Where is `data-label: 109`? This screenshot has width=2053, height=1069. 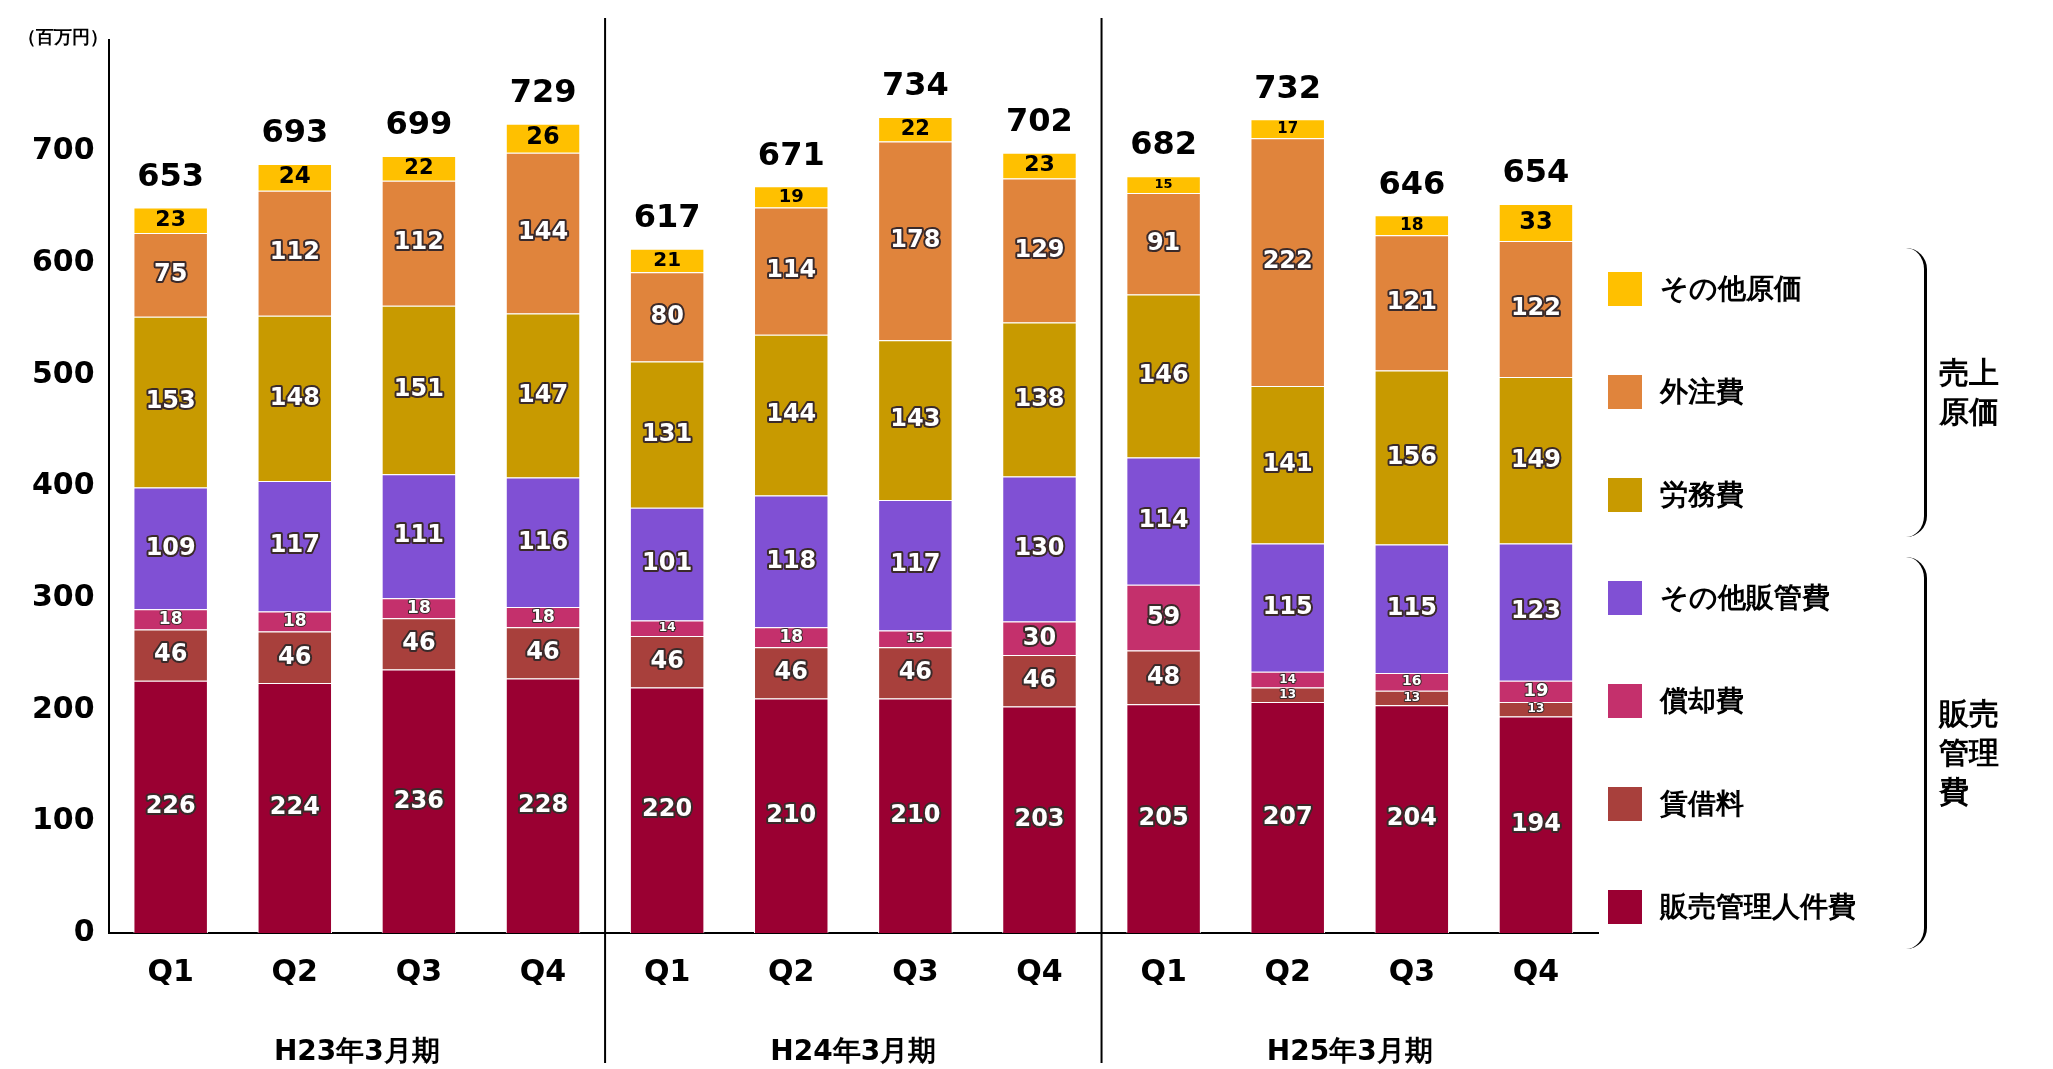
data-label: 109 is located at coordinates (170, 546).